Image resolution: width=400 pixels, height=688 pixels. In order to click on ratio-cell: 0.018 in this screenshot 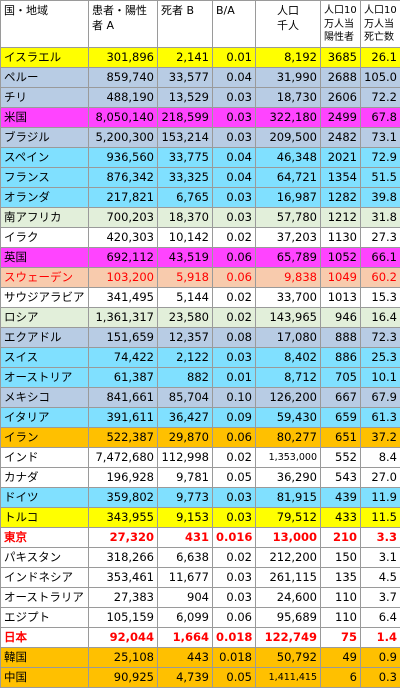, I will do `click(234, 637)`.